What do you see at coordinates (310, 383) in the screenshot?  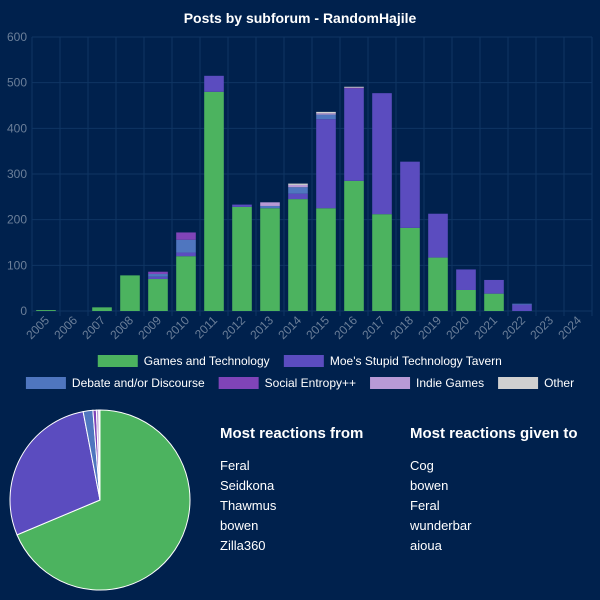 I see `legend-label: Social Entropy++` at bounding box center [310, 383].